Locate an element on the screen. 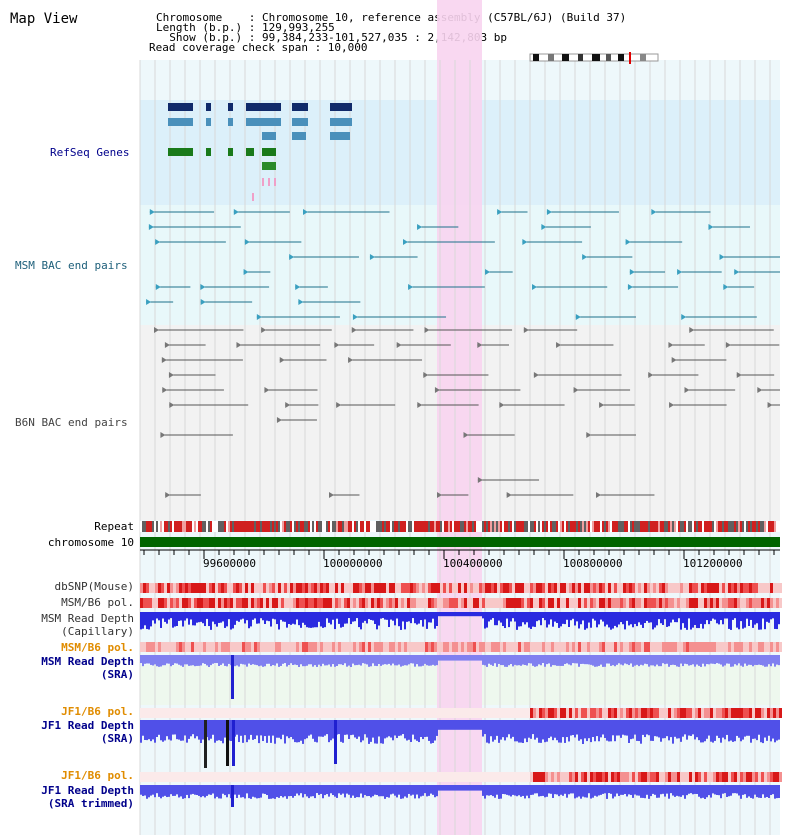  track-label-jf1-b6-pol: JF1/B6 pol. is located at coordinates (97, 711).